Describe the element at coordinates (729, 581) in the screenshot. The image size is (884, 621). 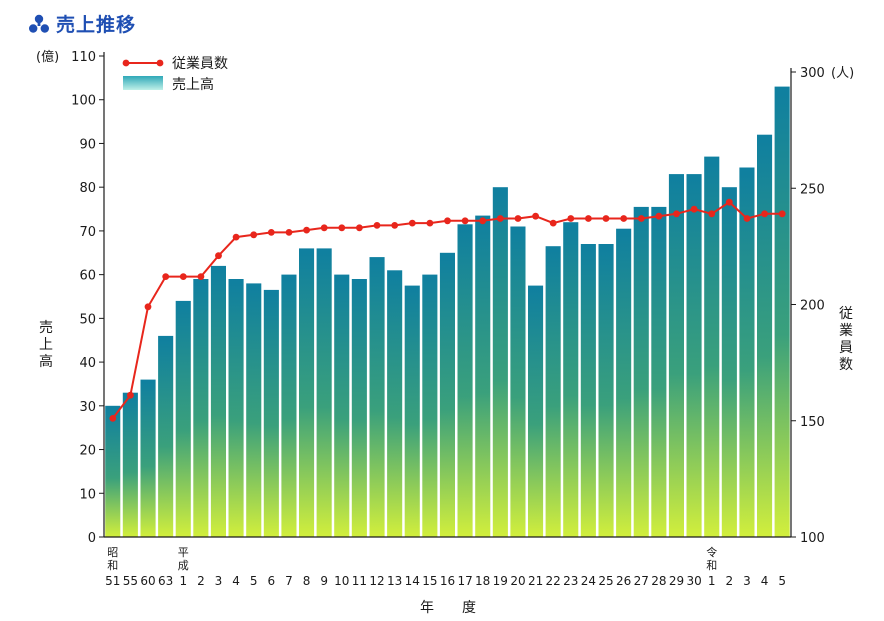
I see `x-tick-label-35: 2` at that location.